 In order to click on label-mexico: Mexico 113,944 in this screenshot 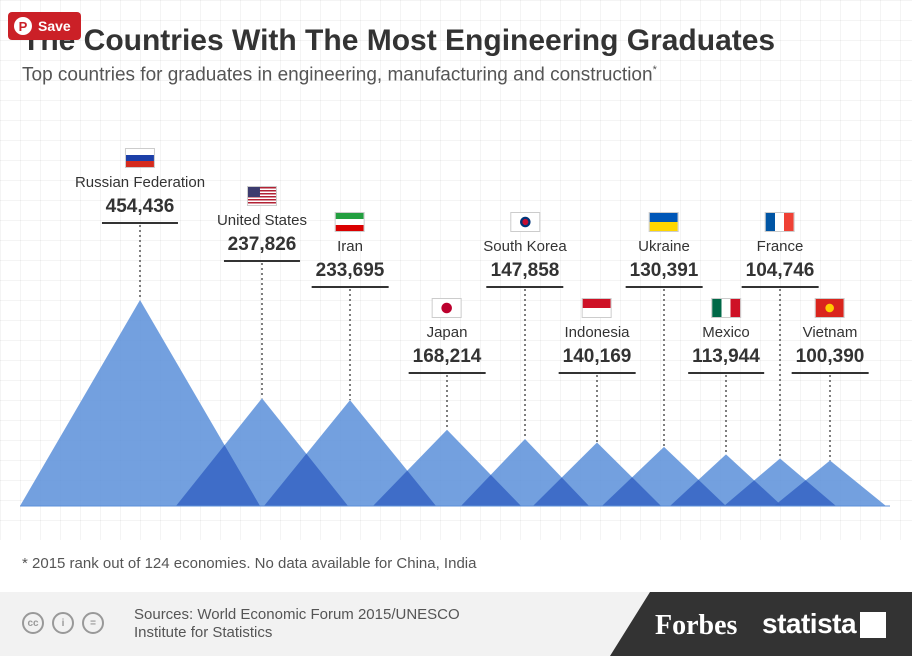, I will do `click(726, 336)`.